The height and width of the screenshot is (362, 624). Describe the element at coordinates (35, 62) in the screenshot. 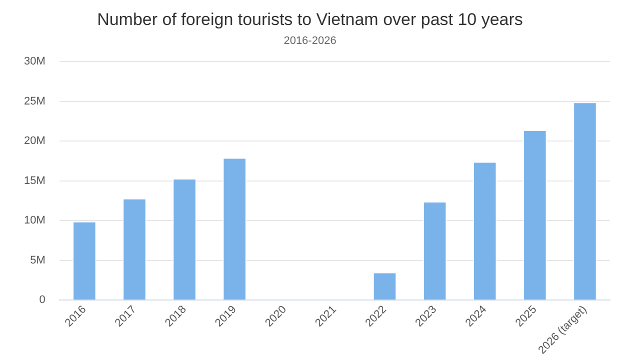

I see `y-tick-label: 30M` at that location.